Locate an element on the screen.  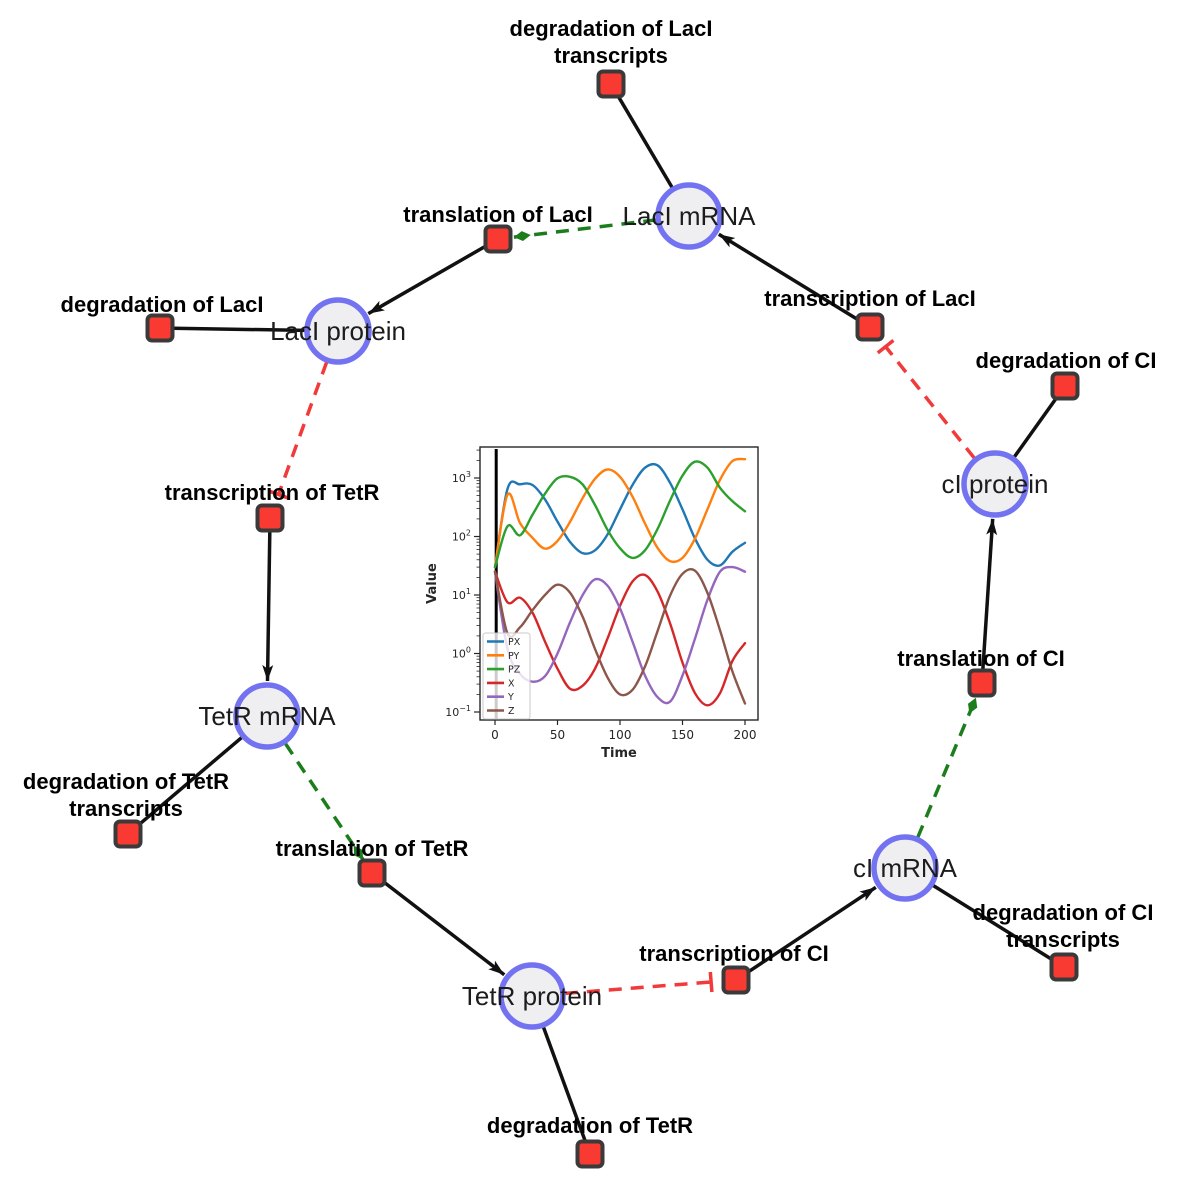
reaction-label-transc_ci: transcription of CI is located at coordinates (733, 953).